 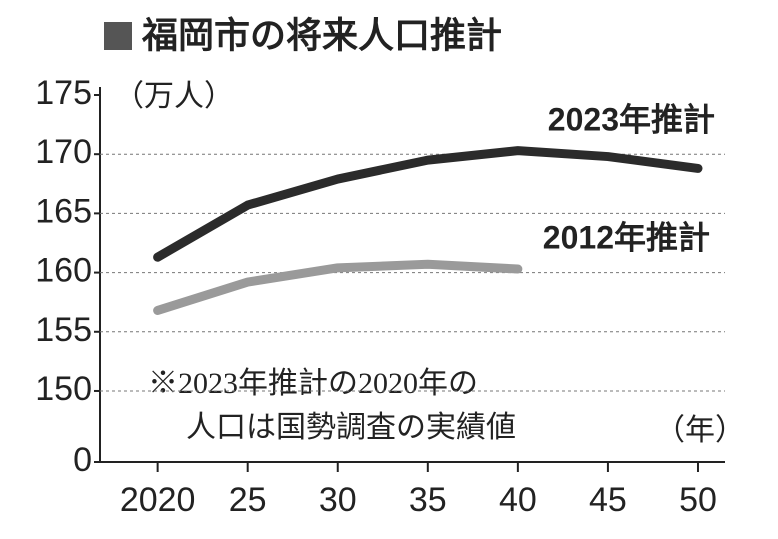 I want to click on y-tick-label: 160, so click(x=63, y=271).